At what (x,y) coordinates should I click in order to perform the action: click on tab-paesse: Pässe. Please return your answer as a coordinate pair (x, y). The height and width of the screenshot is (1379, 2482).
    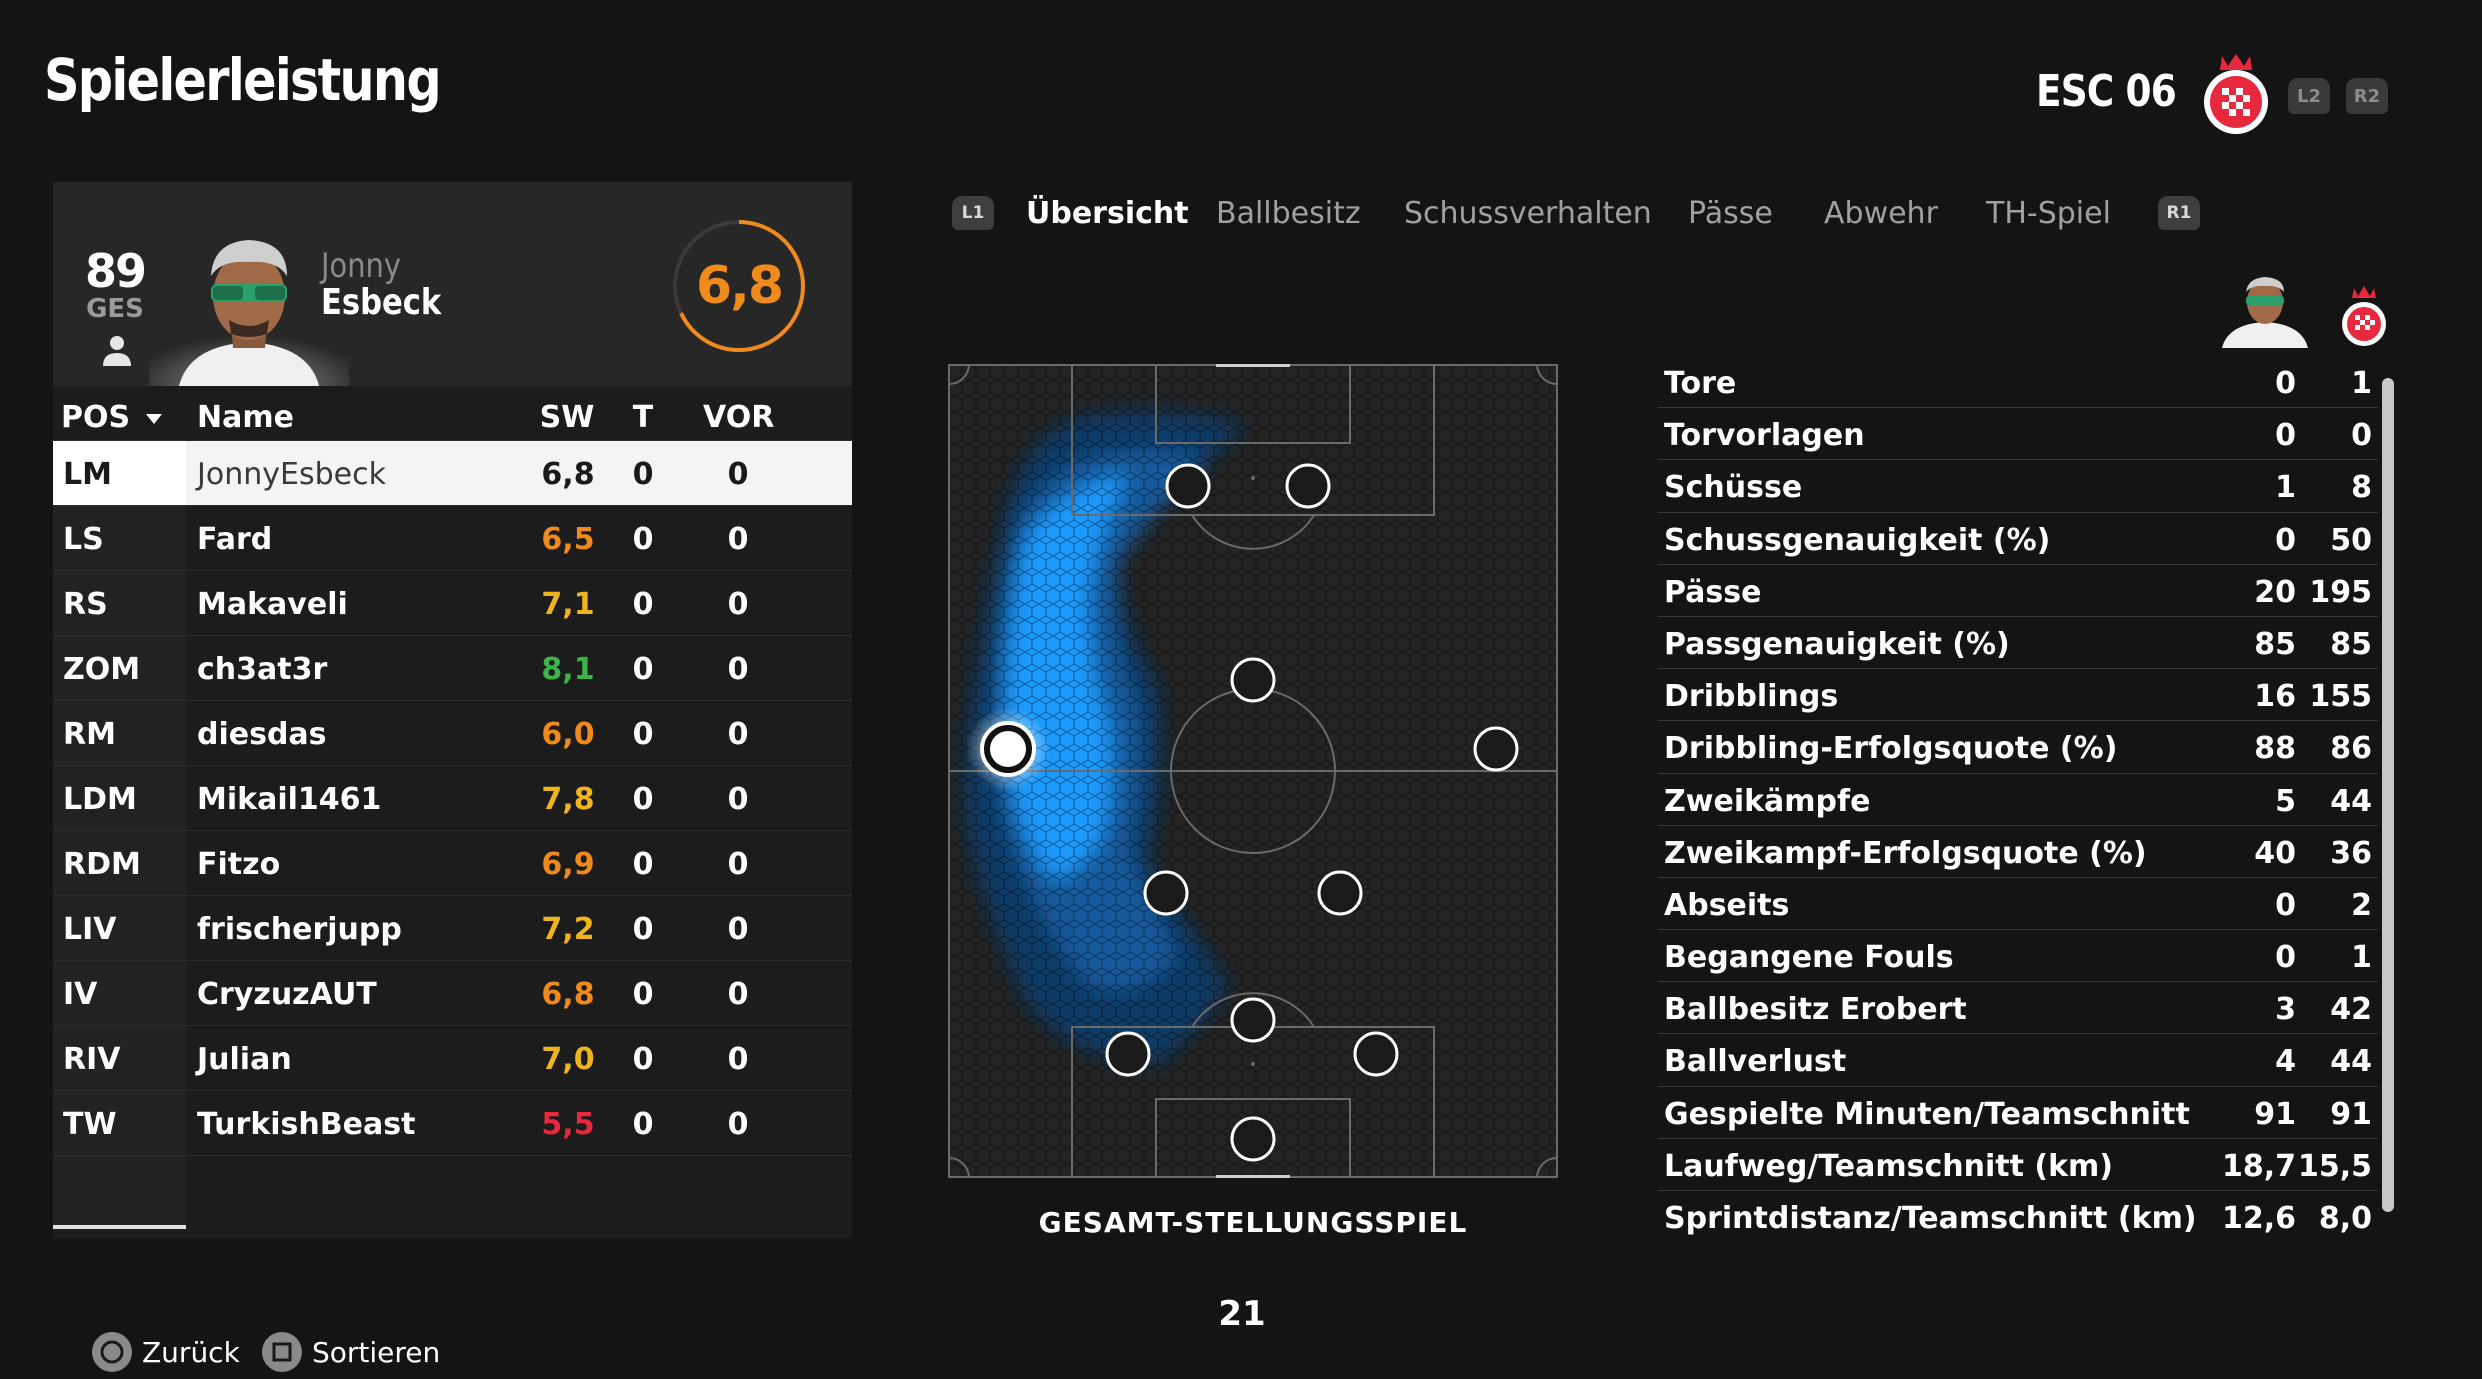
    Looking at the image, I should click on (1730, 213).